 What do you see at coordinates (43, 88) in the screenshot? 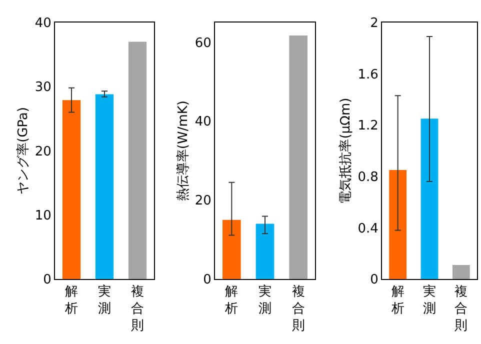
I see `y-tick-label: 30` at bounding box center [43, 88].